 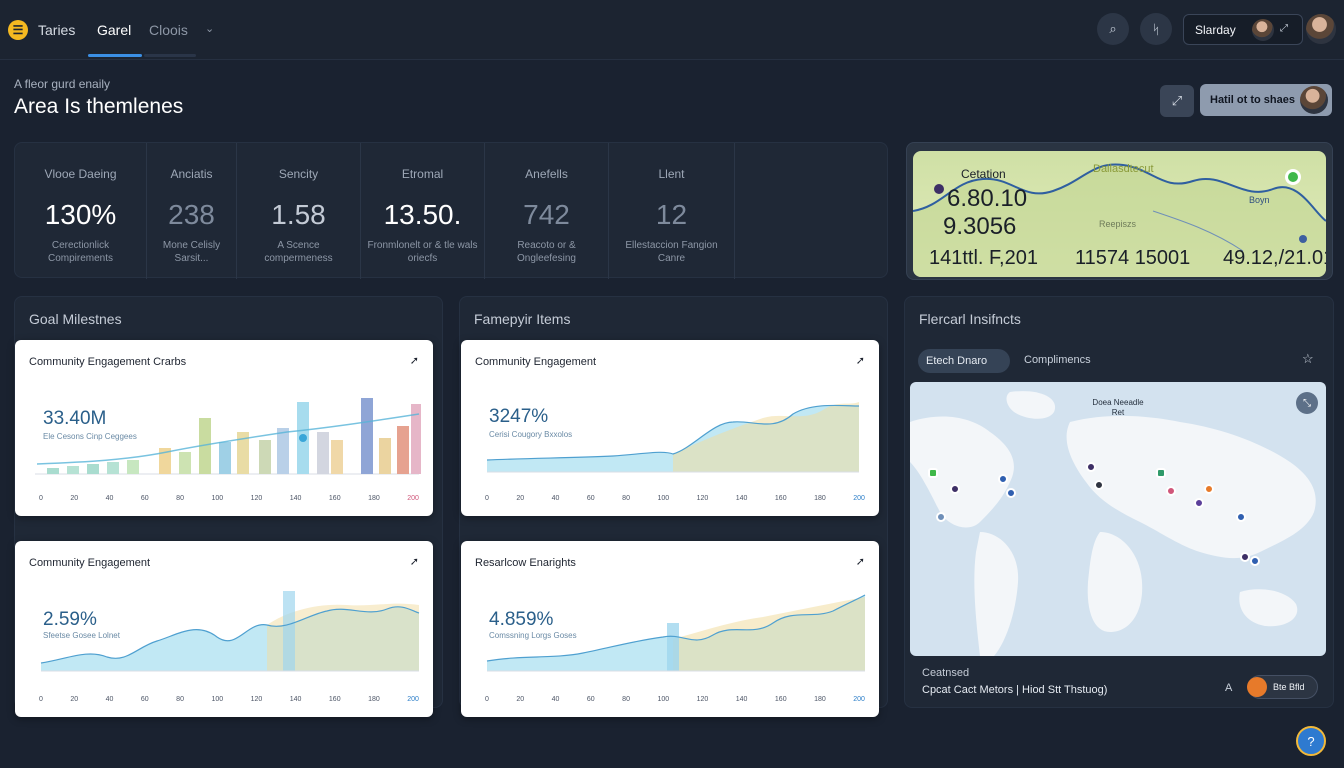 What do you see at coordinates (62, 84) in the screenshot?
I see `page-subtitle: A fleor gurd enaily` at bounding box center [62, 84].